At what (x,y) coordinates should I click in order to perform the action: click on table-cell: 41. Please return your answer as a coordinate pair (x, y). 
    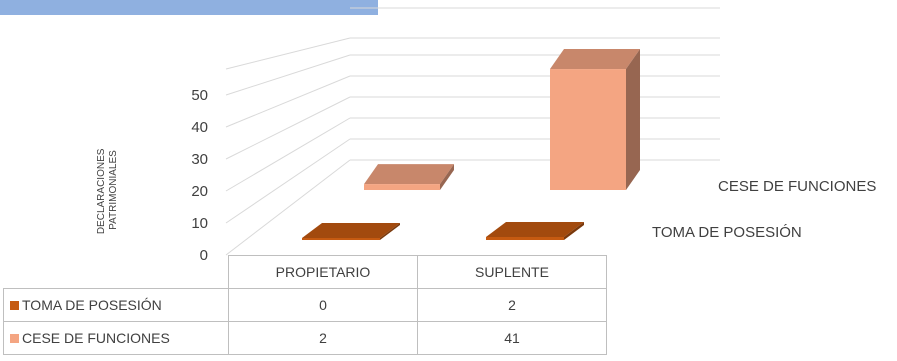
    Looking at the image, I should click on (512, 338).